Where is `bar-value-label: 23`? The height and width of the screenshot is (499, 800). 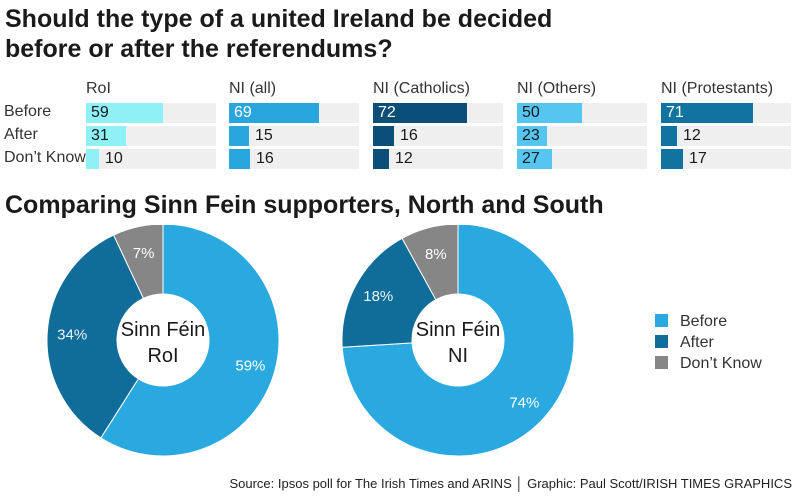 bar-value-label: 23 is located at coordinates (531, 135).